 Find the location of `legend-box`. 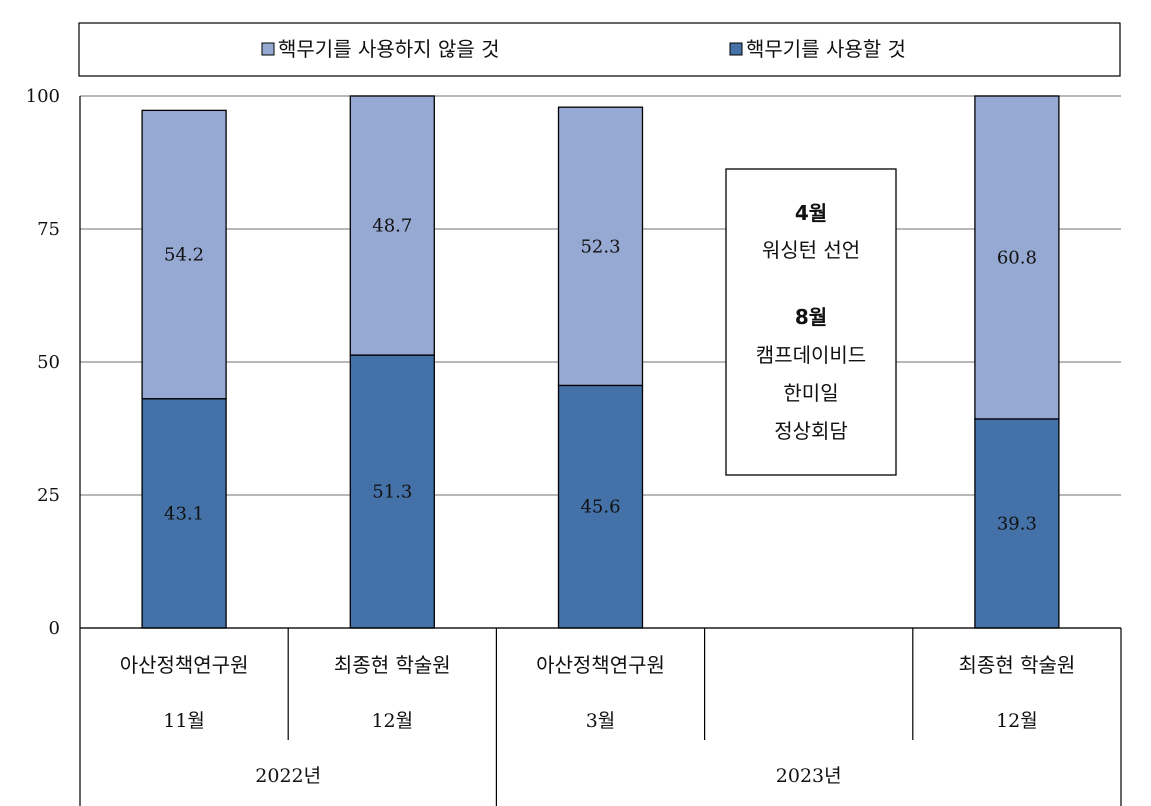

legend-box is located at coordinates (599, 49).